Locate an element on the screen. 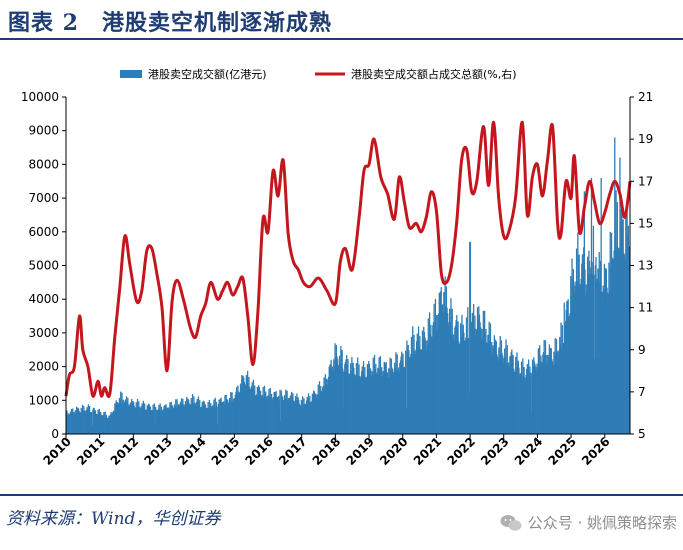 This screenshot has height=550, width=683. x-tick-label: 2018 is located at coordinates (327, 451).